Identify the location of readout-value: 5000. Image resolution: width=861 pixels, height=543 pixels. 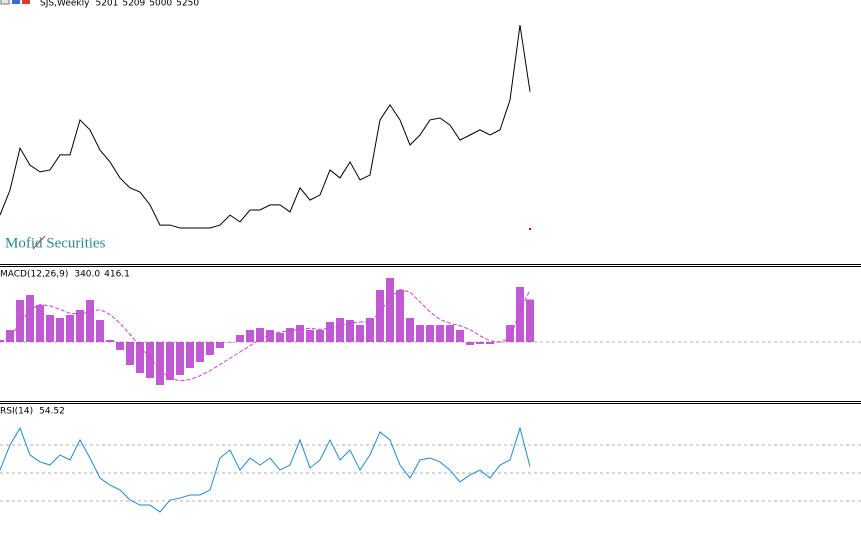
(160, 4).